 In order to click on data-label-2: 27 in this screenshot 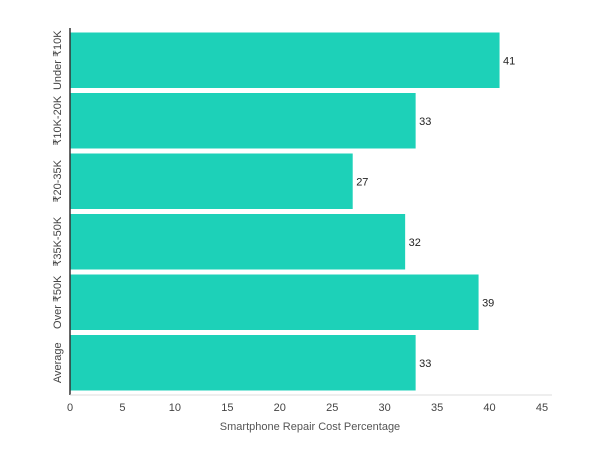, I will do `click(362, 182)`.